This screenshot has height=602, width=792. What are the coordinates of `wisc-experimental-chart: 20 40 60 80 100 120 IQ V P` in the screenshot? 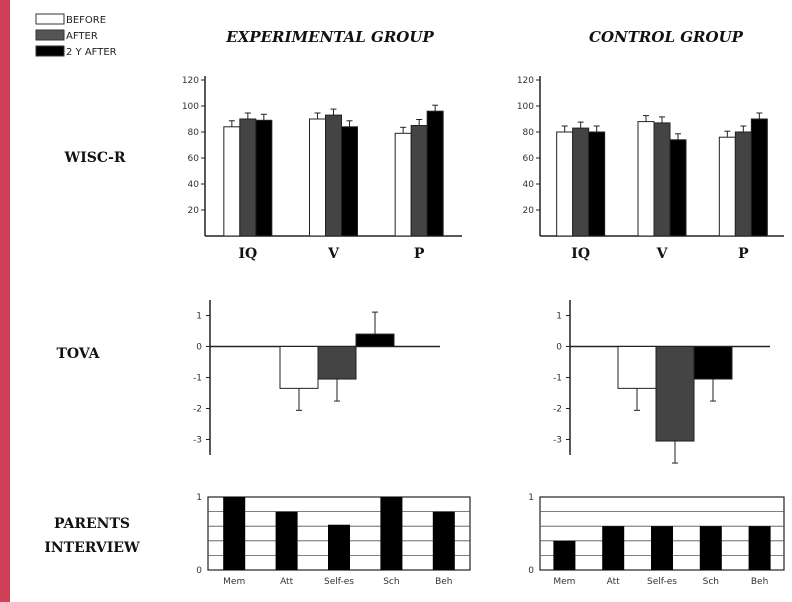 It's located at (322, 169).